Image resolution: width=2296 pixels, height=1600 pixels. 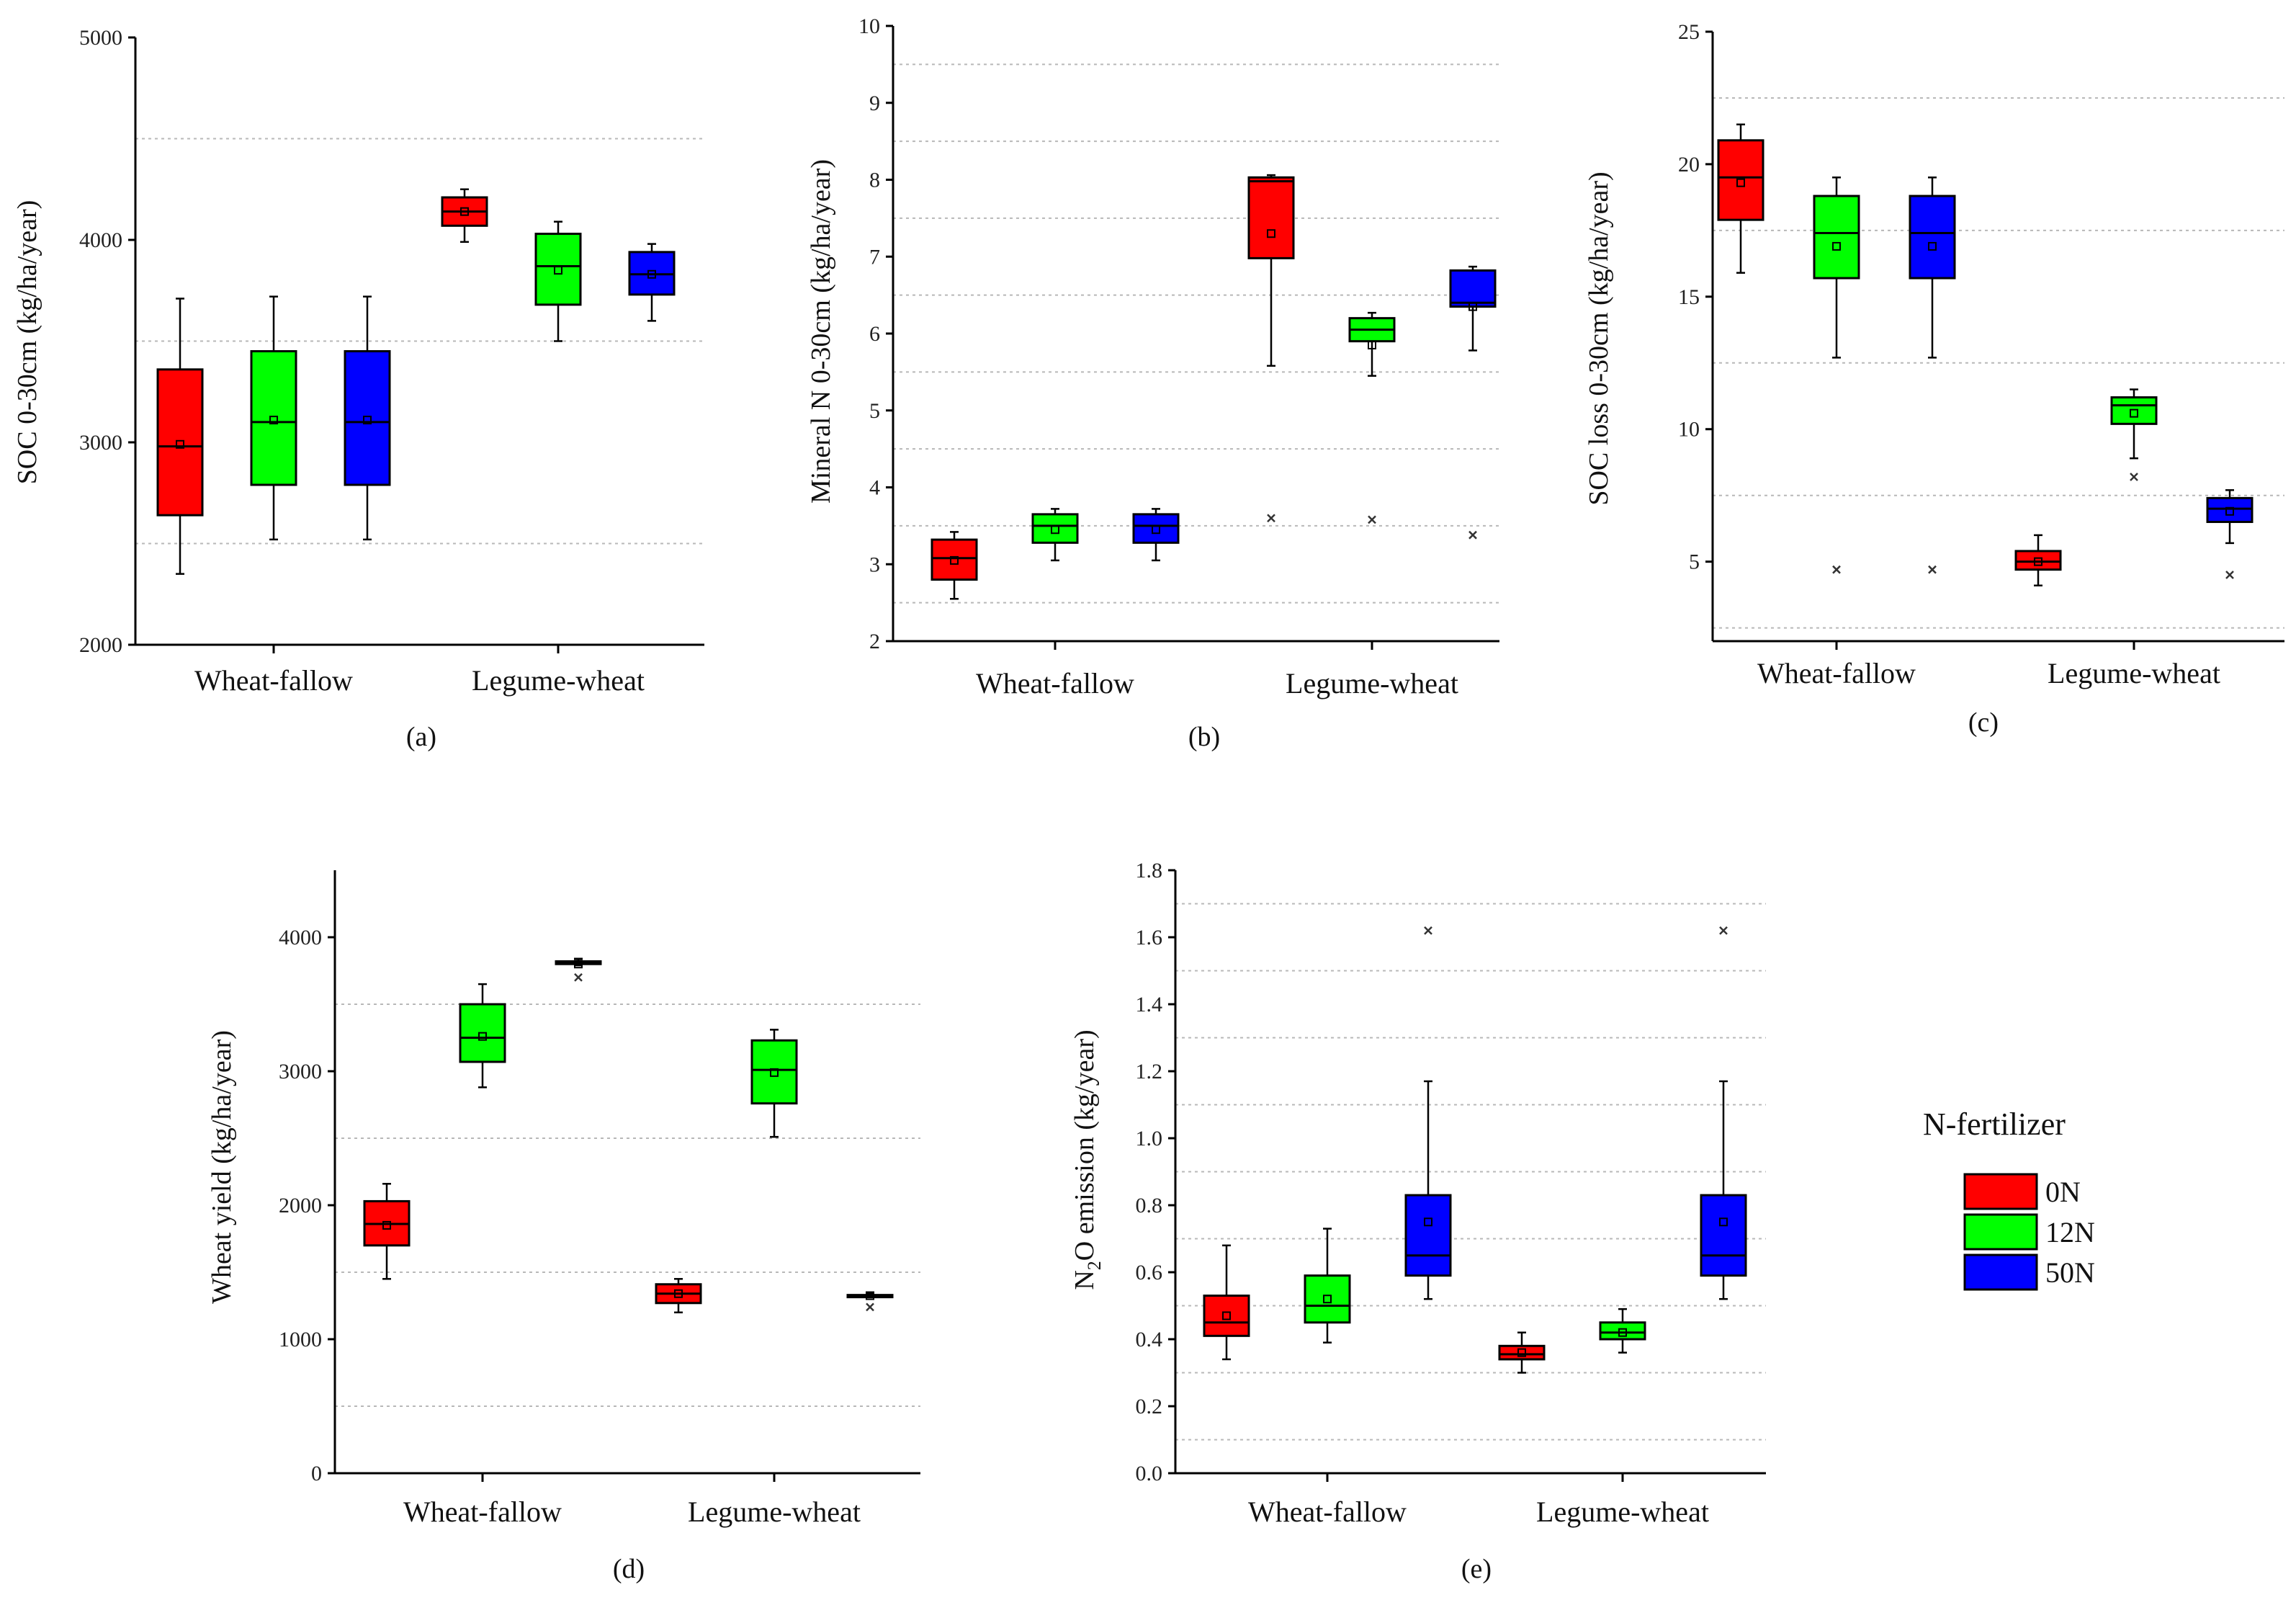 I want to click on y-tick-label: 1000, so click(x=300, y=1340).